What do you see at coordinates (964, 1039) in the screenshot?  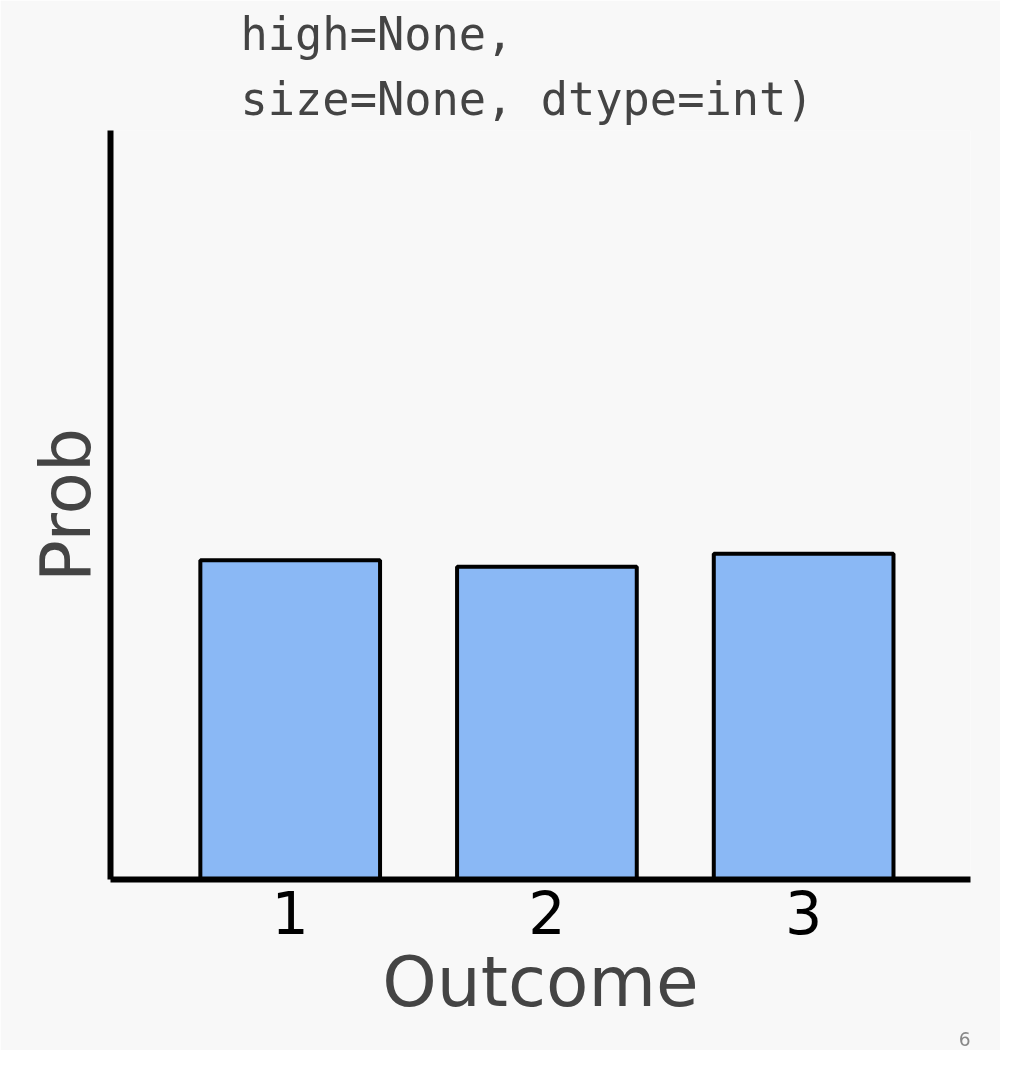 I see `text: 6` at bounding box center [964, 1039].